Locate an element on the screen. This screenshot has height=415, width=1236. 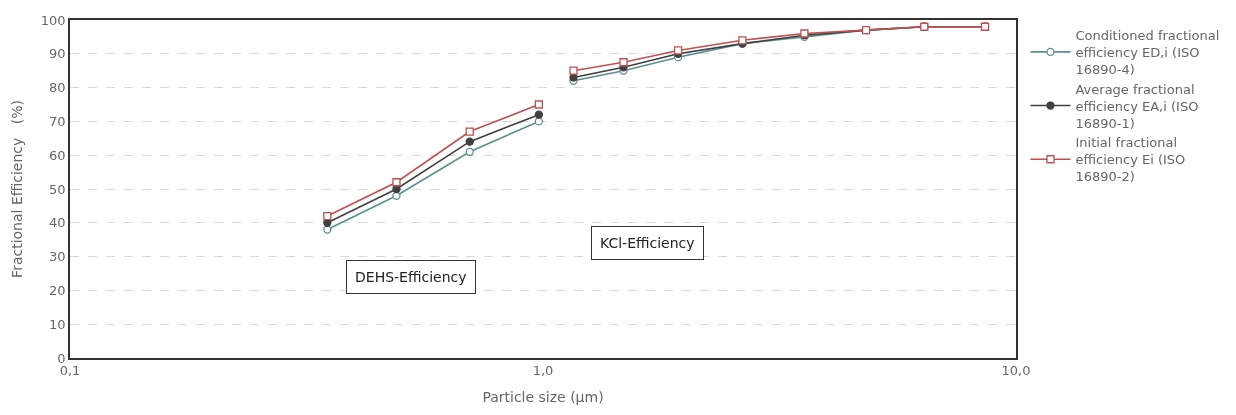
y-tick-label: 60 is located at coordinates (57, 155).